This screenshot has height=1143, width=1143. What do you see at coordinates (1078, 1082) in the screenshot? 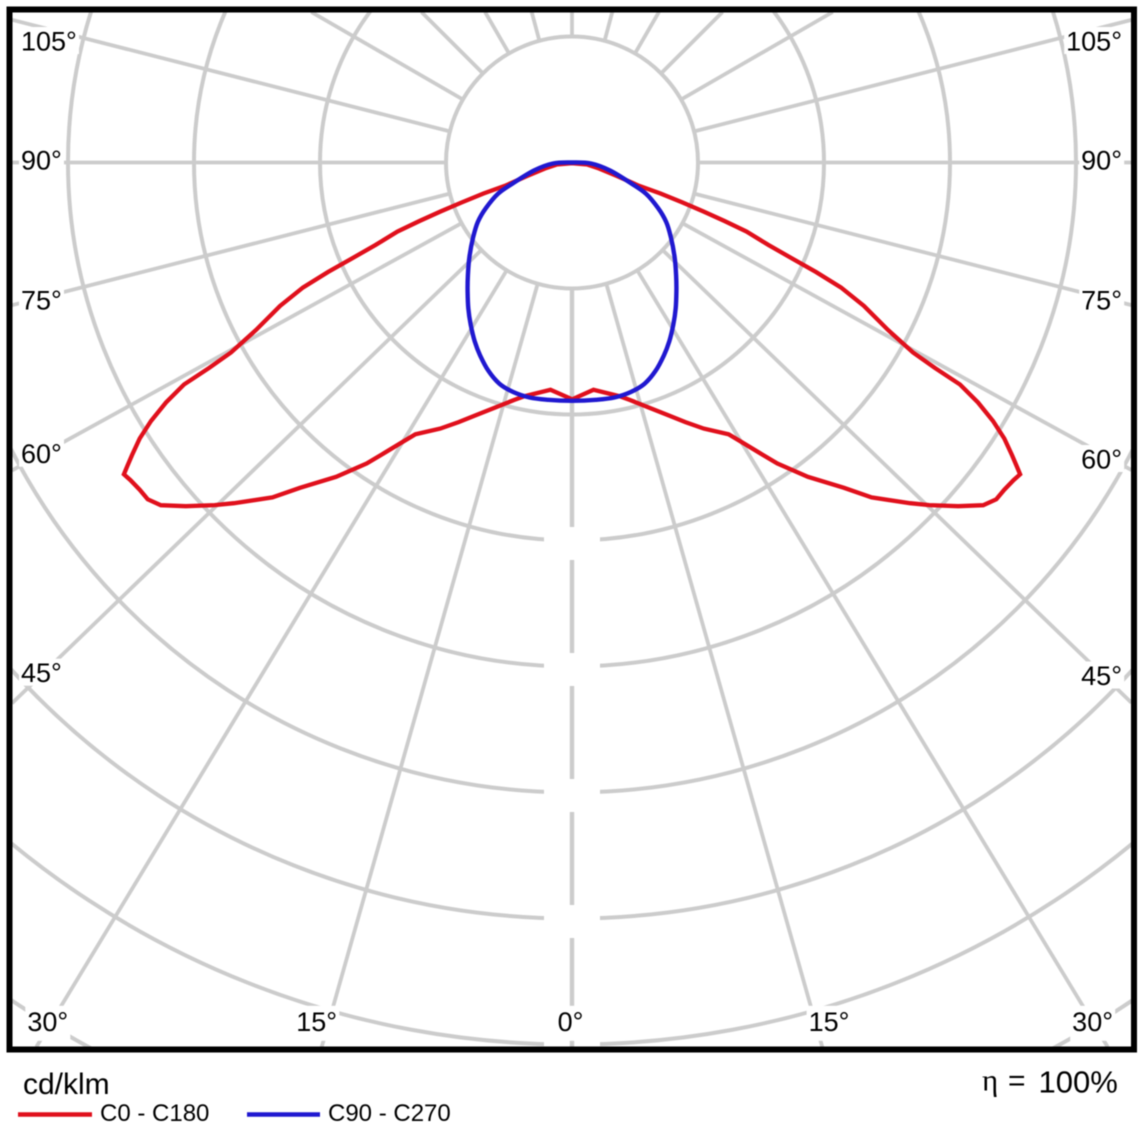
I see `svg-text: 100%` at bounding box center [1078, 1082].